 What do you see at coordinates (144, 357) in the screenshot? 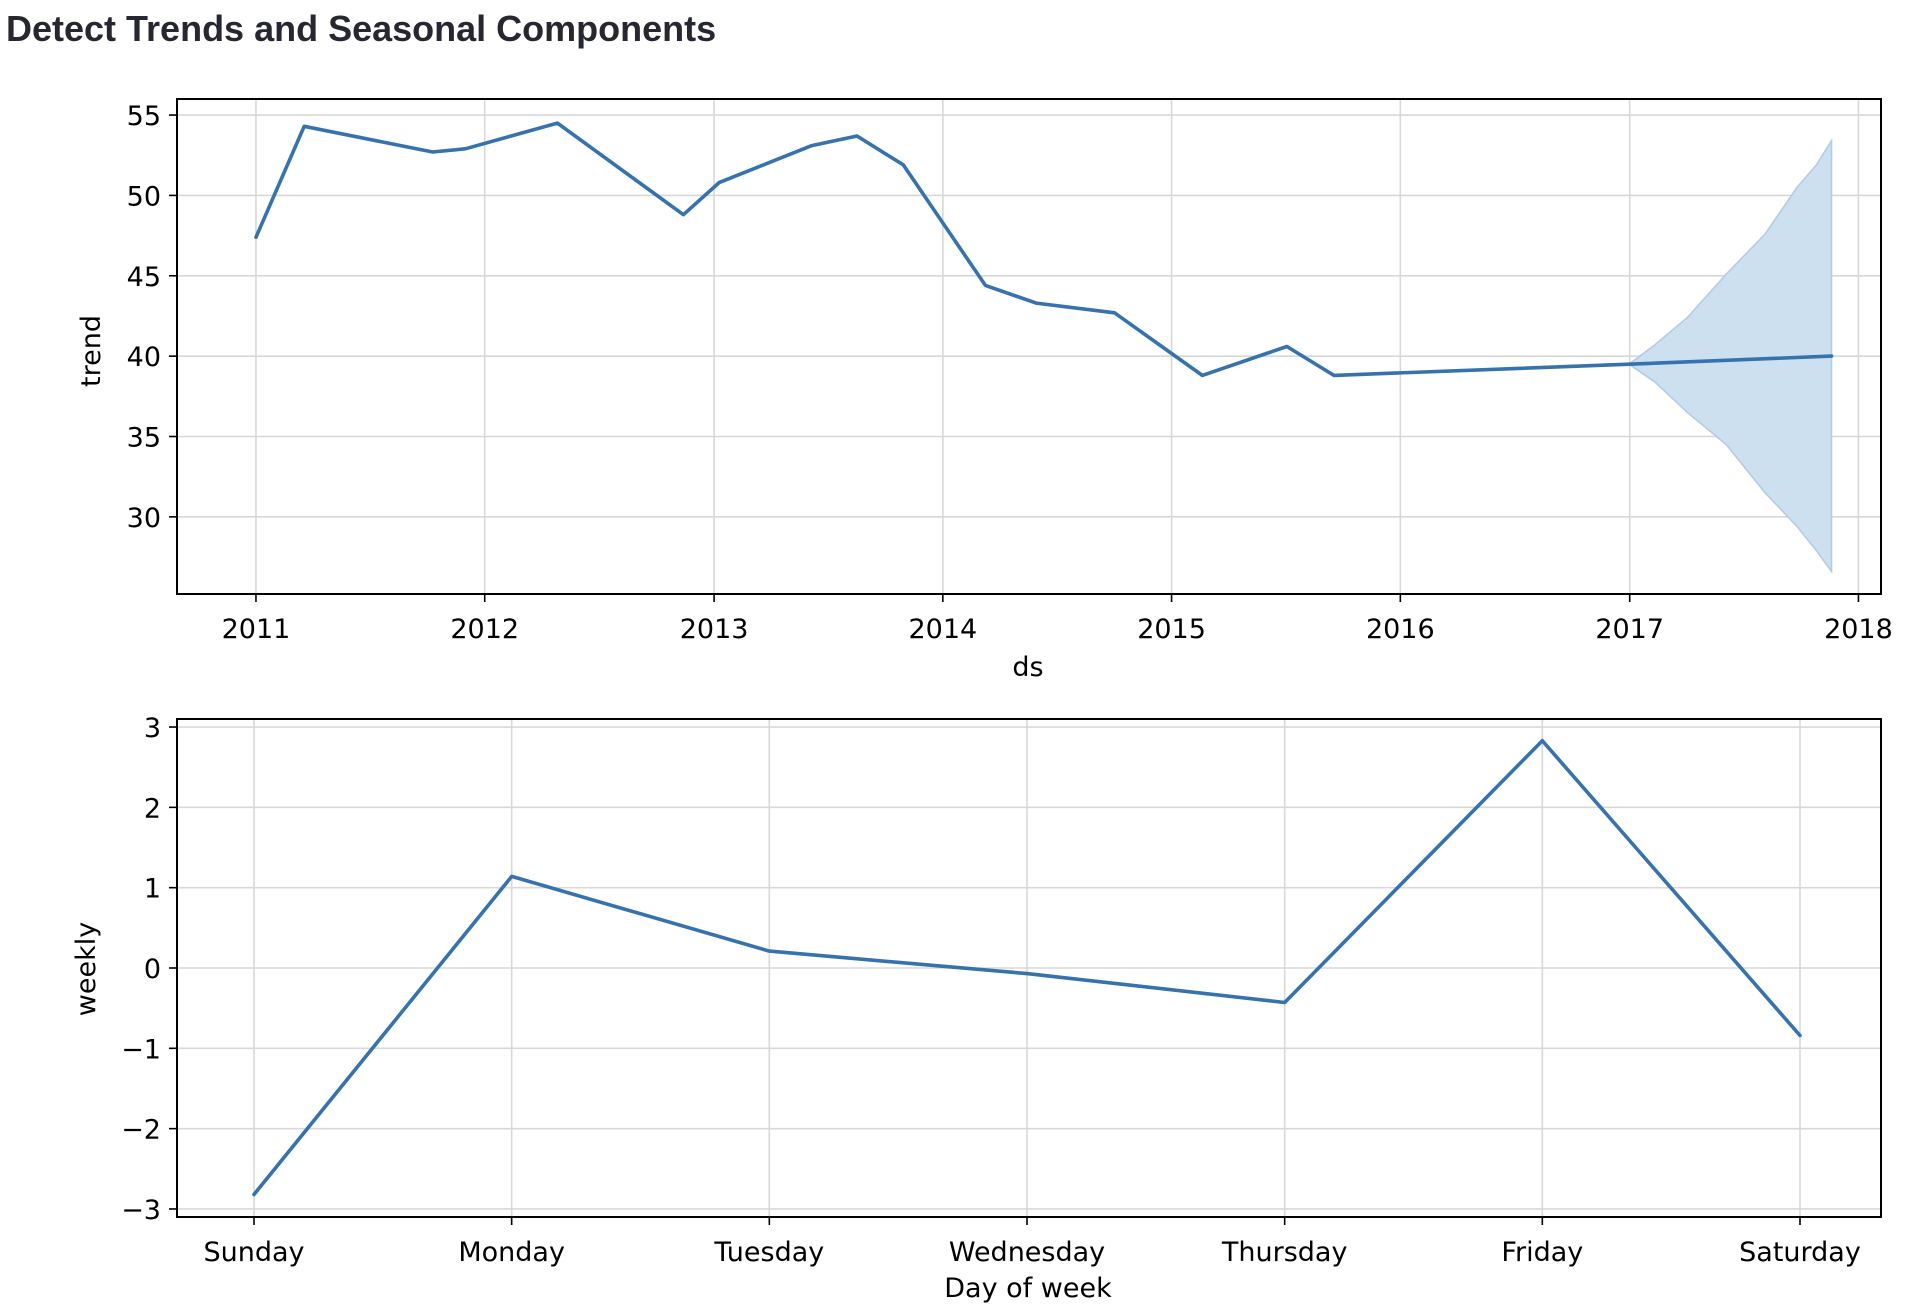
I see `trend-y-tick-label: 40` at bounding box center [144, 357].